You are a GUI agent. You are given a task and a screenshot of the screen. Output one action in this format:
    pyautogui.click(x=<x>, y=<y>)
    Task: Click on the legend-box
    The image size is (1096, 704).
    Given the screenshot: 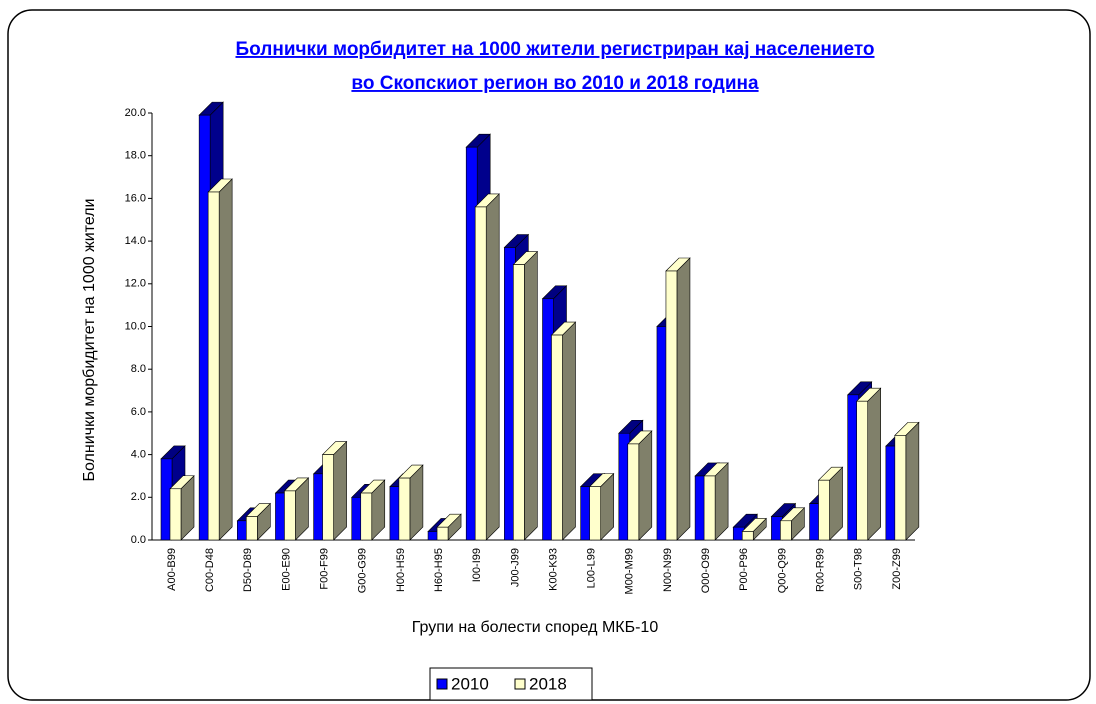 What is the action you would take?
    pyautogui.click(x=511, y=684)
    